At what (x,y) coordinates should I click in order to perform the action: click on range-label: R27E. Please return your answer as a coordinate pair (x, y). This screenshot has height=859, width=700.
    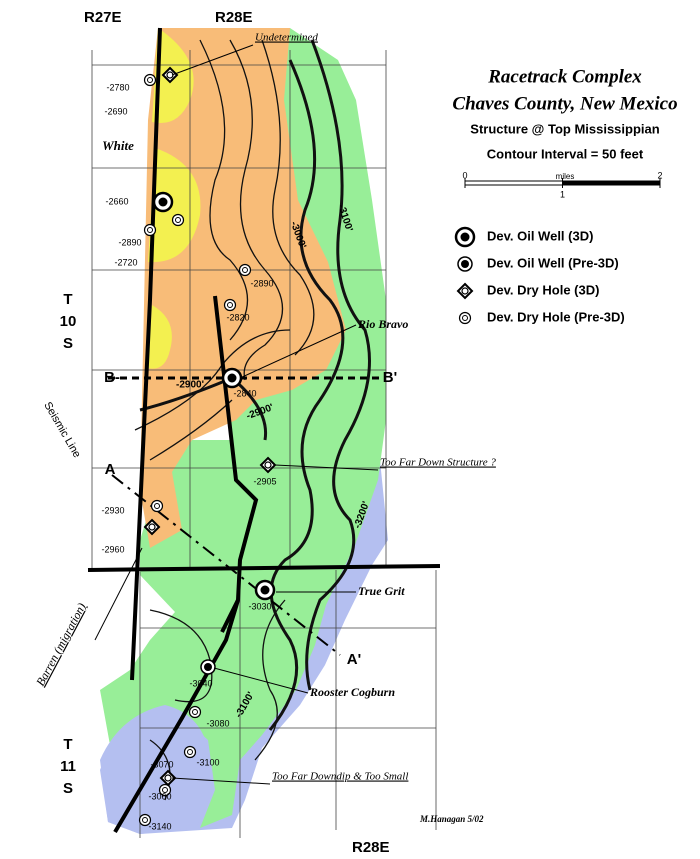
    Looking at the image, I should click on (103, 17).